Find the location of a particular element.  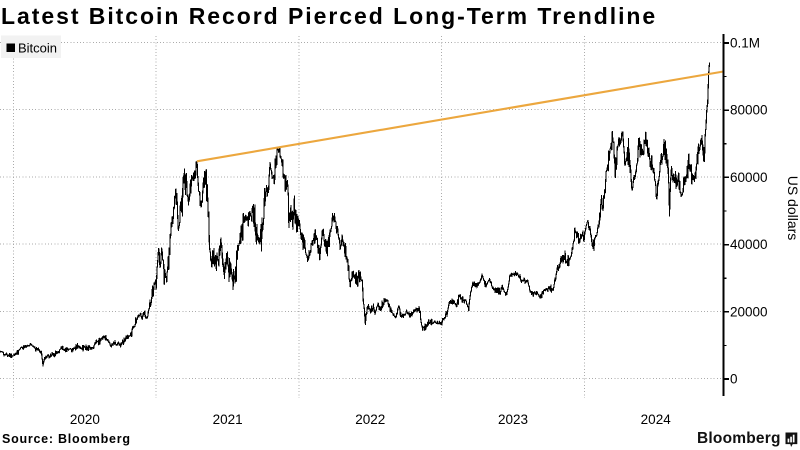

svg-text: Bloomberg is located at coordinates (739, 438).